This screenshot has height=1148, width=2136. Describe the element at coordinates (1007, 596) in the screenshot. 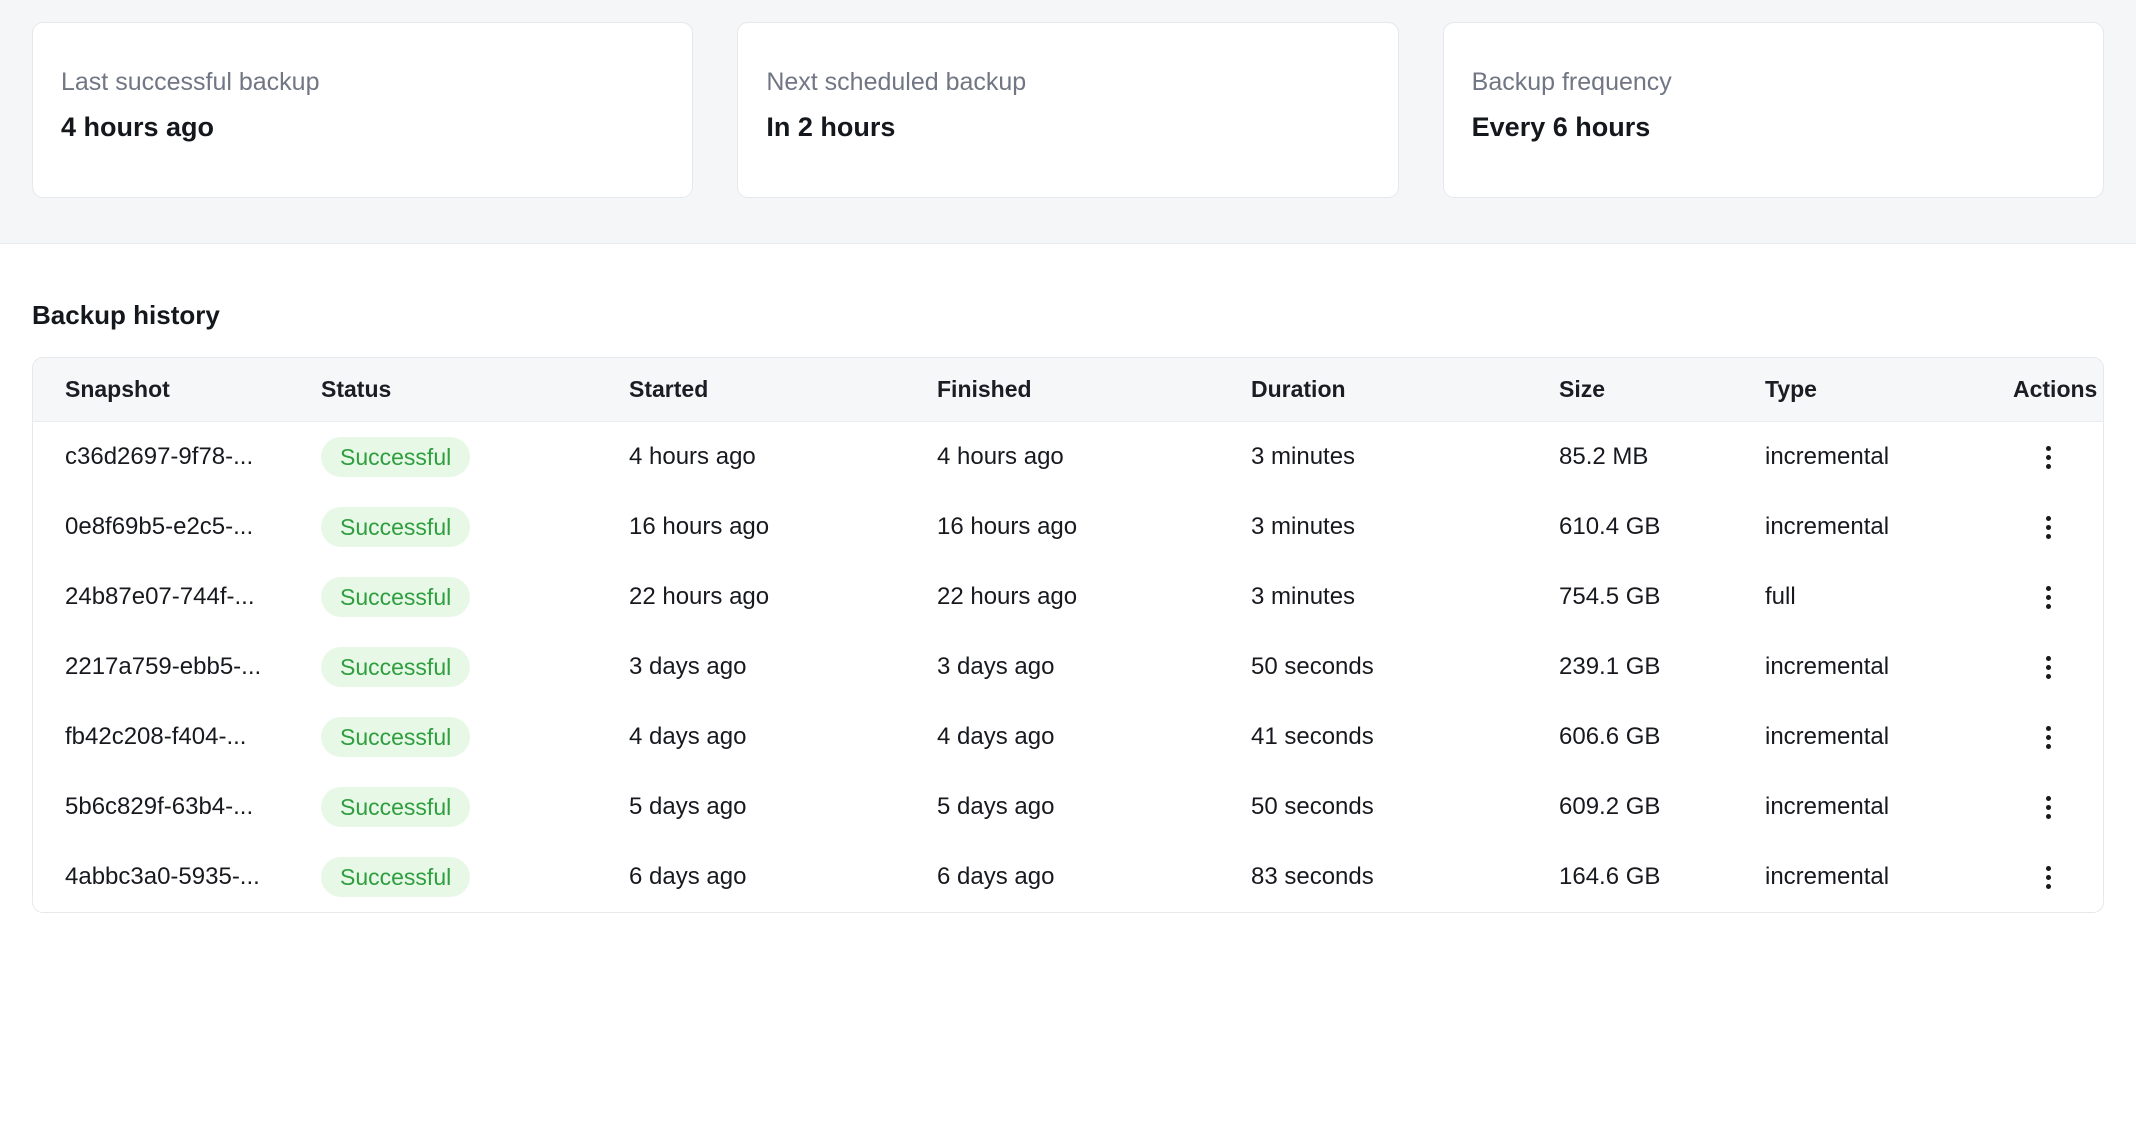

I see `cell-finished: 22 hours ago` at that location.